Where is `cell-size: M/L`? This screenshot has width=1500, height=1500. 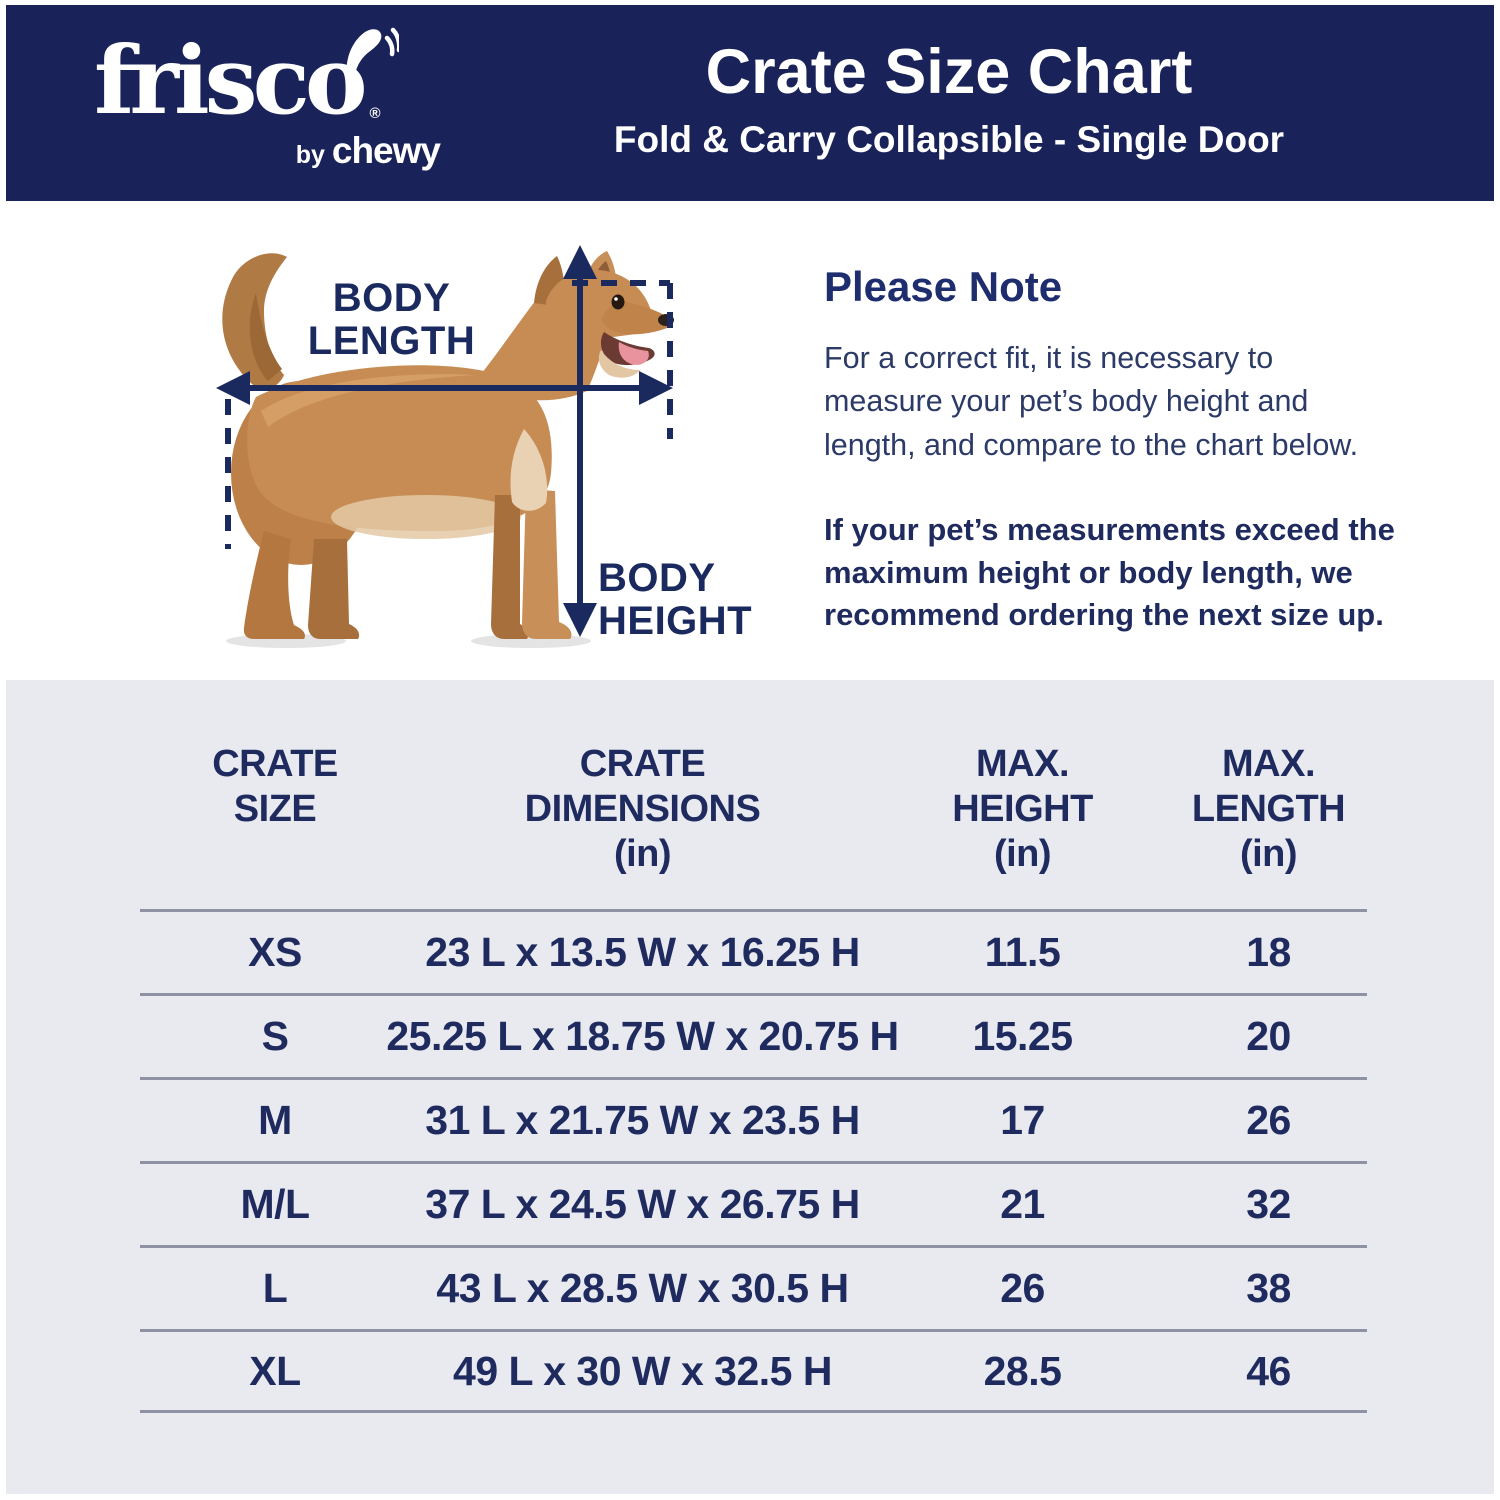 cell-size: M/L is located at coordinates (275, 1204).